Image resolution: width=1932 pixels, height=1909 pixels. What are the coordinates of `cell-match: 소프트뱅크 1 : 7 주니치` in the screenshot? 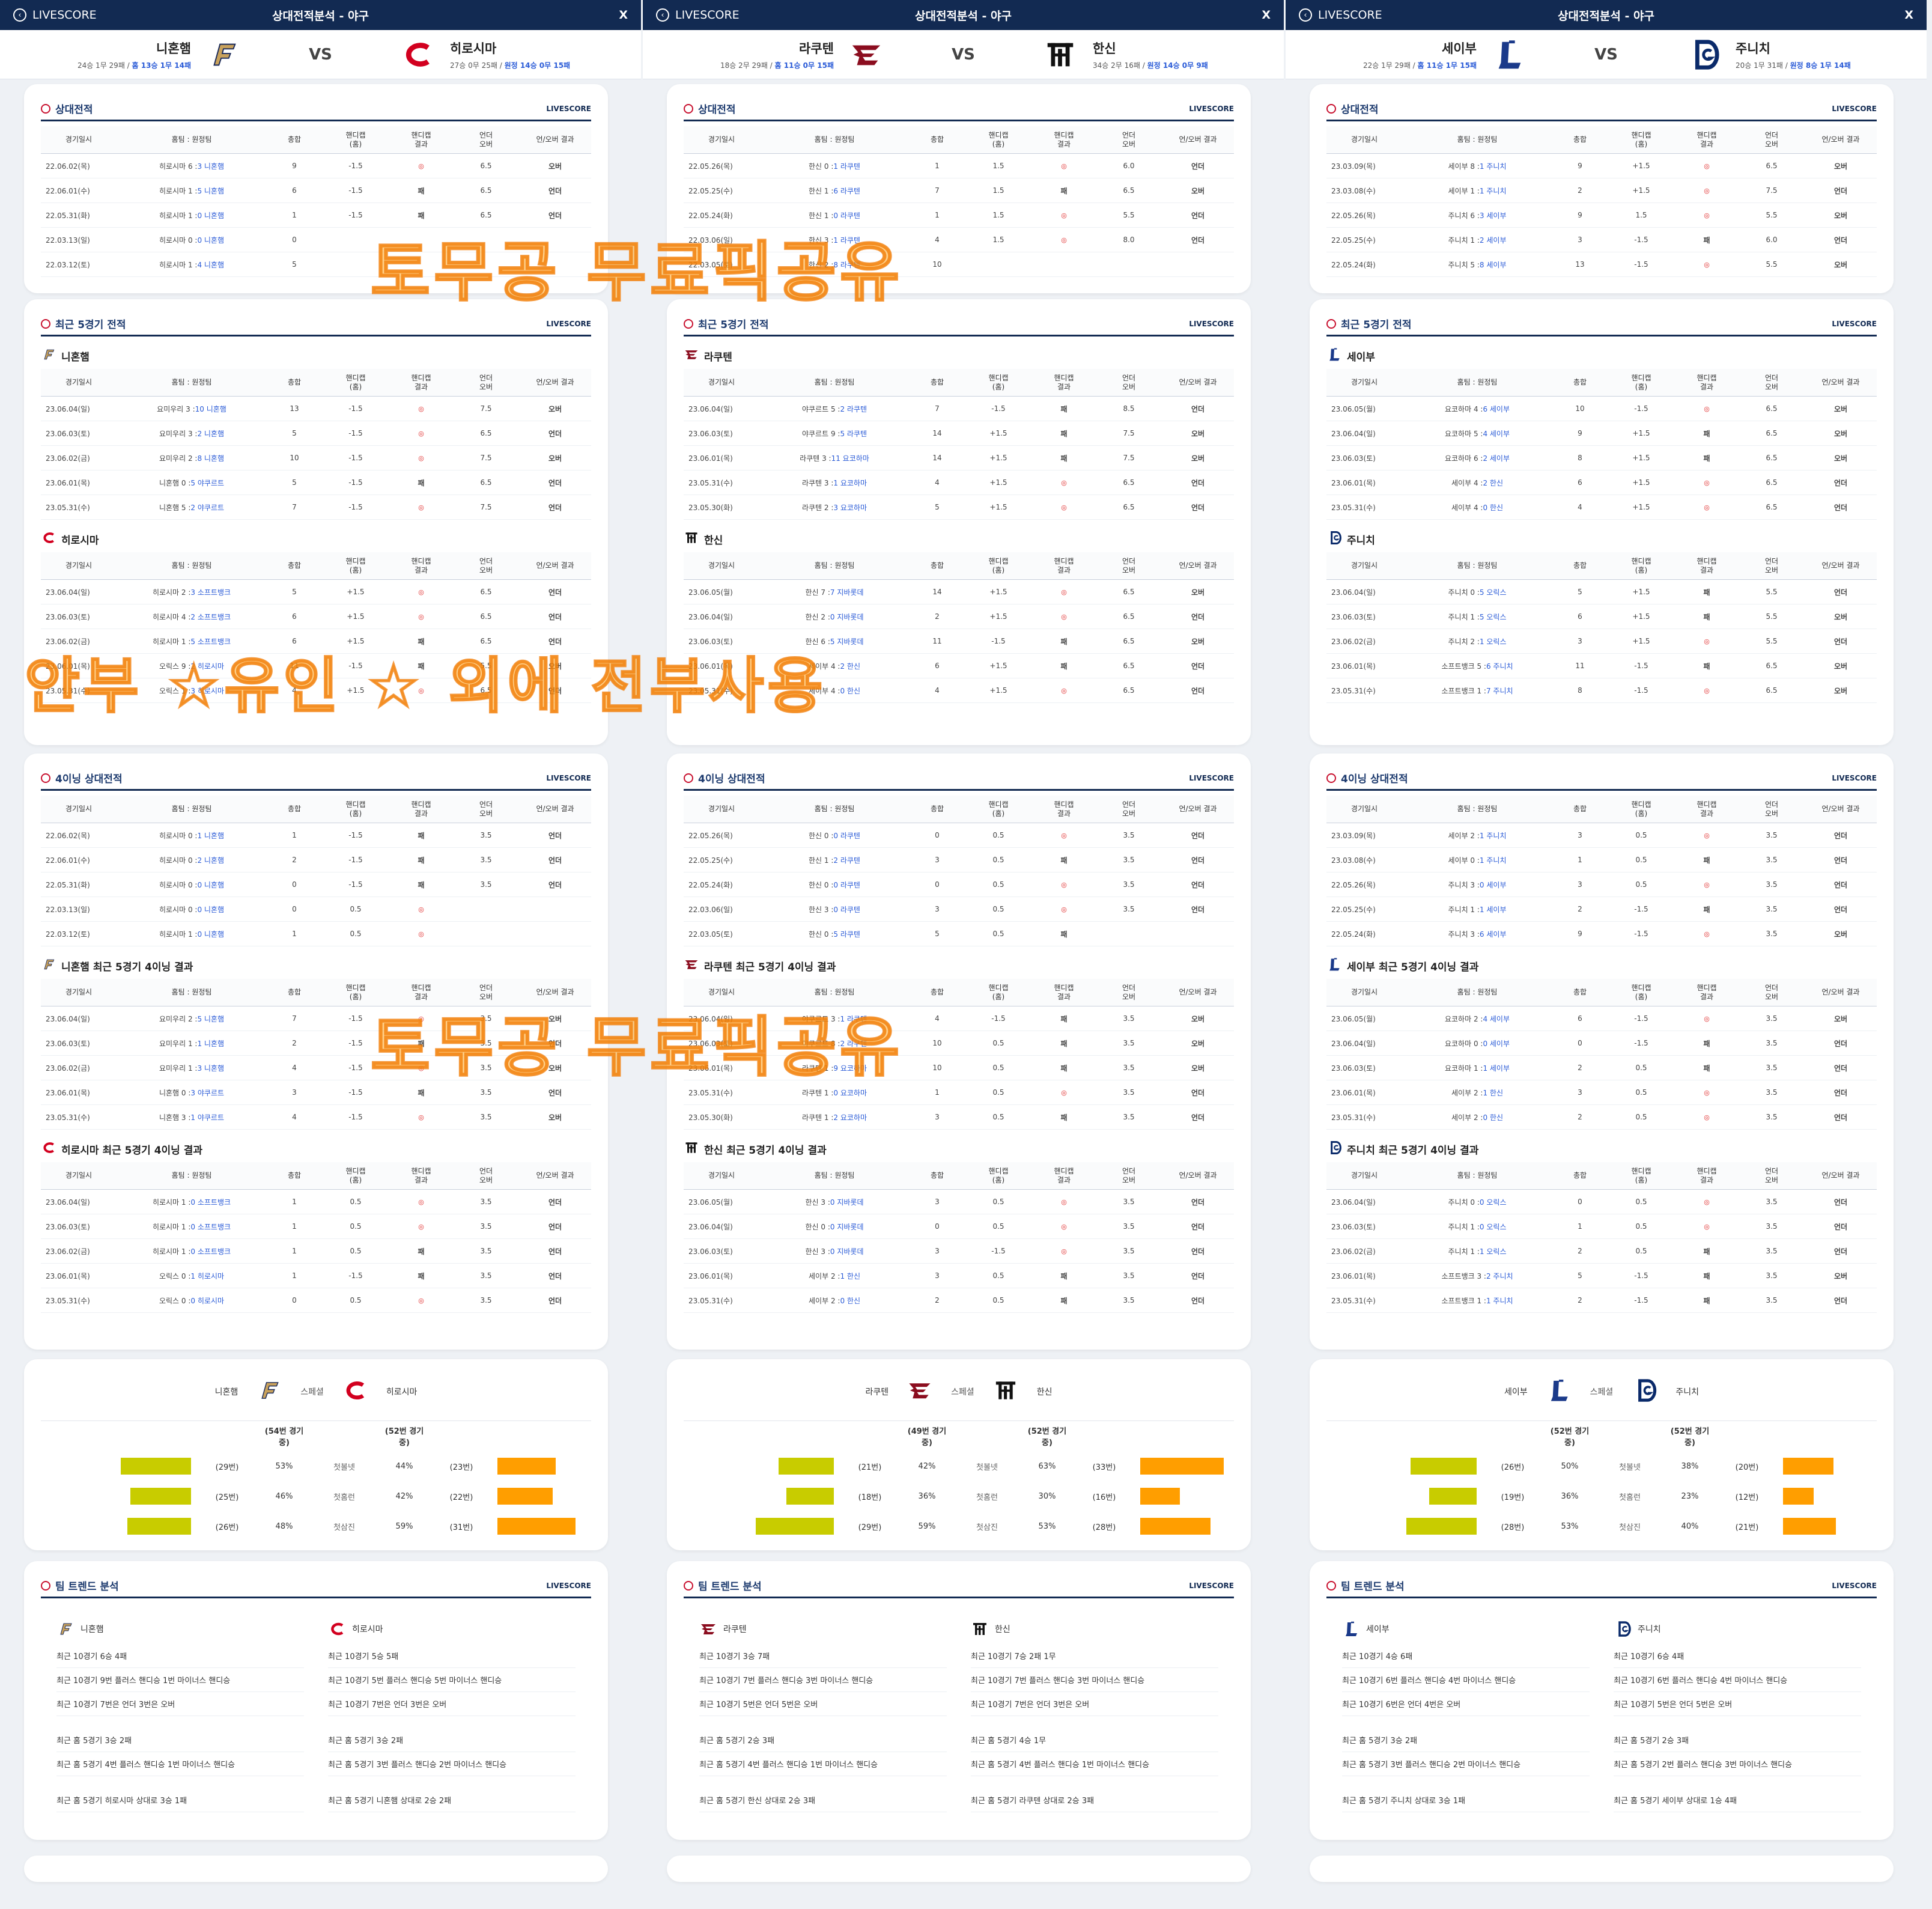 It's located at (1477, 690).